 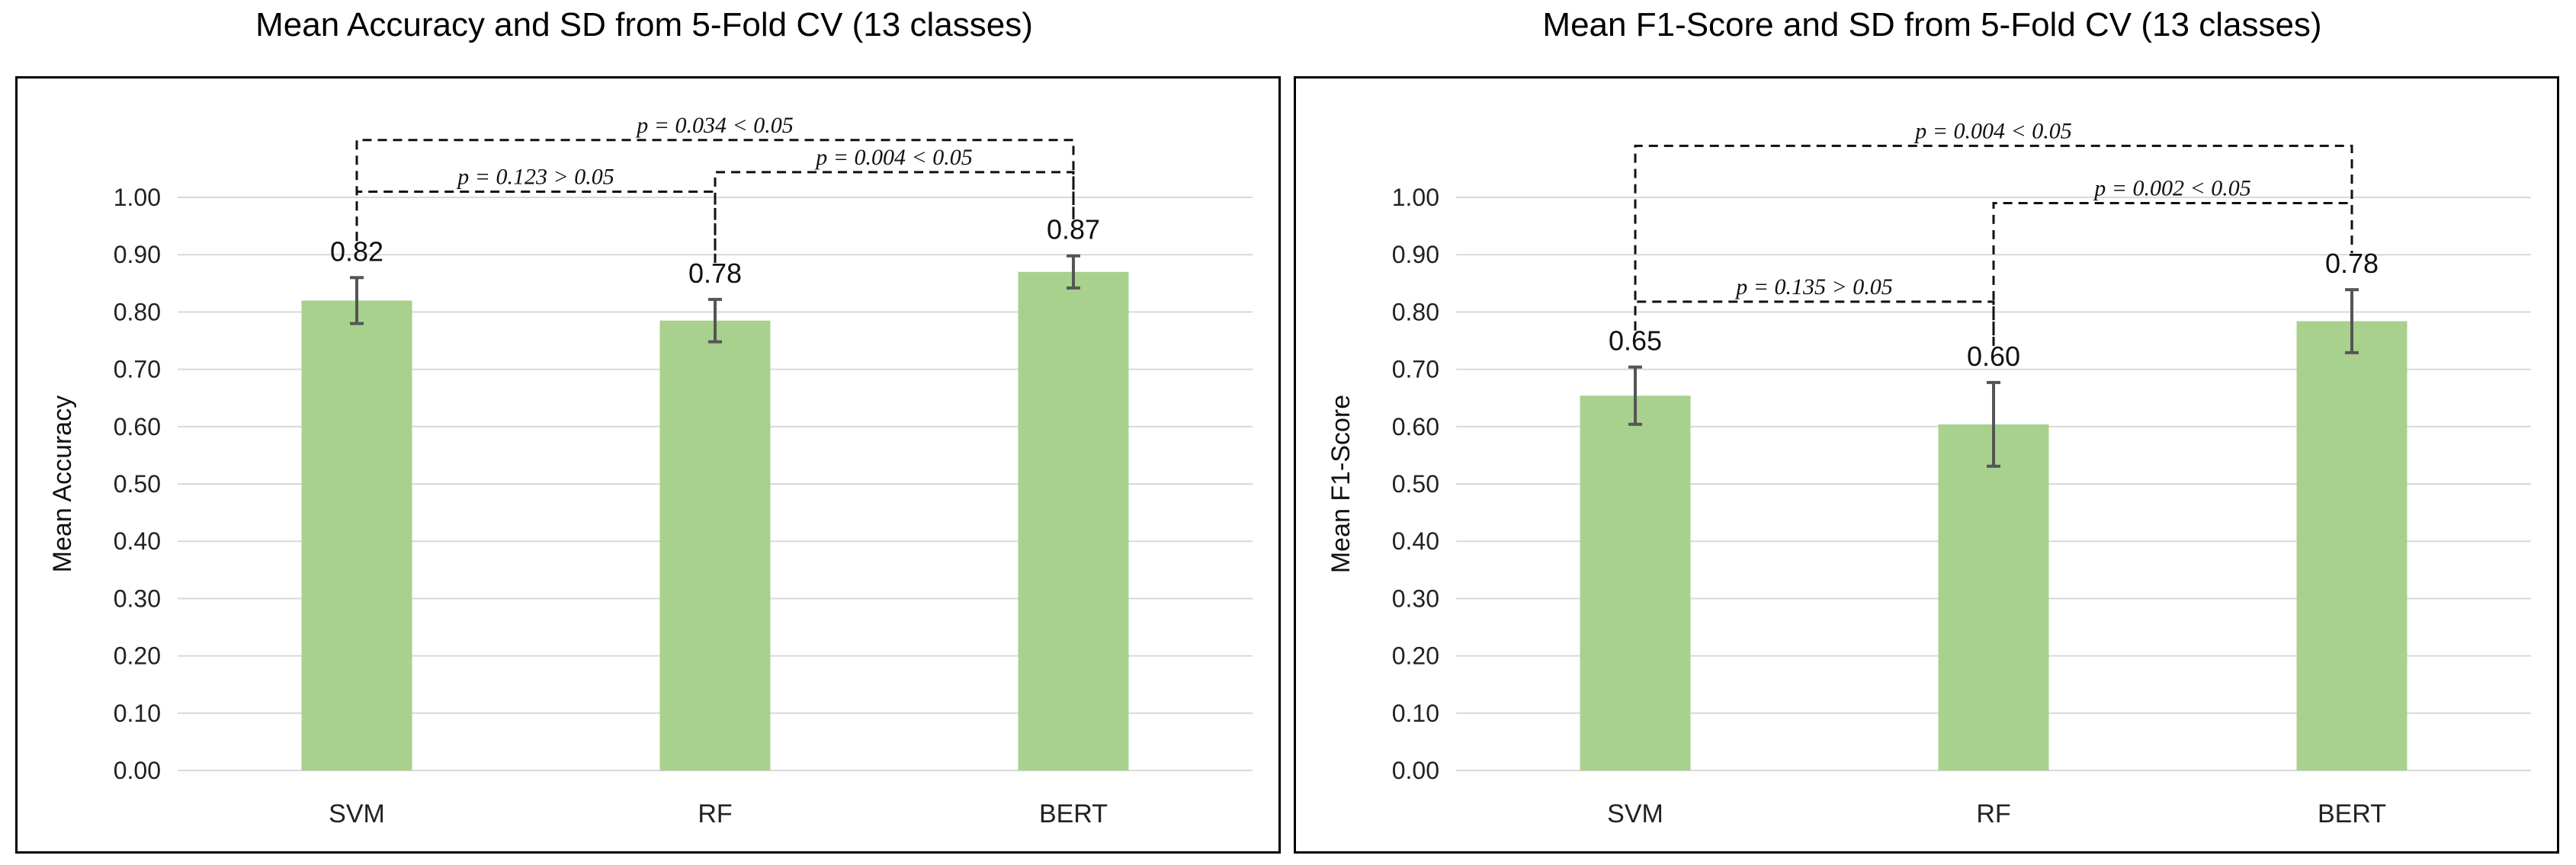 I want to click on accuracy-y-tick-label: 0.70, so click(x=137, y=369).